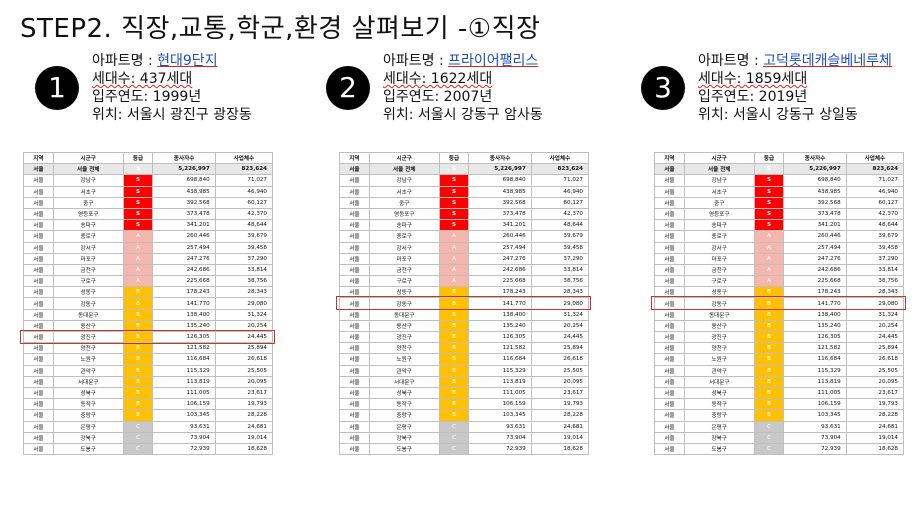 This screenshot has width=922, height=517. I want to click on table-cell: 종로구, so click(88, 236).